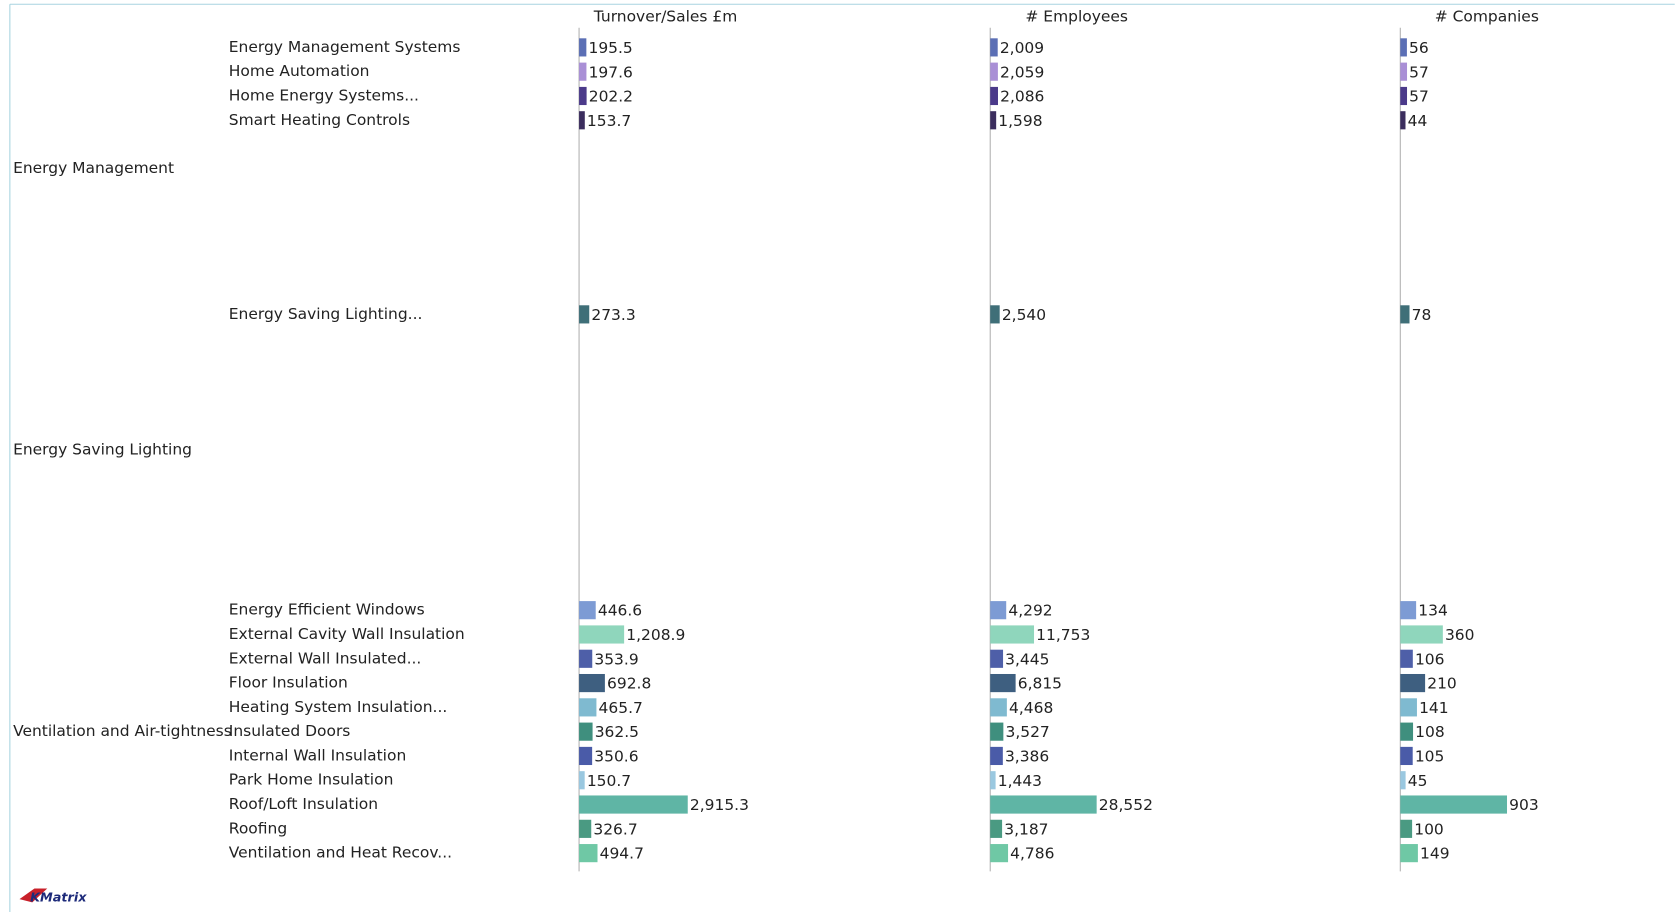 This screenshot has height=912, width=1675. Describe the element at coordinates (1419, 48) in the screenshot. I see `value-label: 56` at that location.